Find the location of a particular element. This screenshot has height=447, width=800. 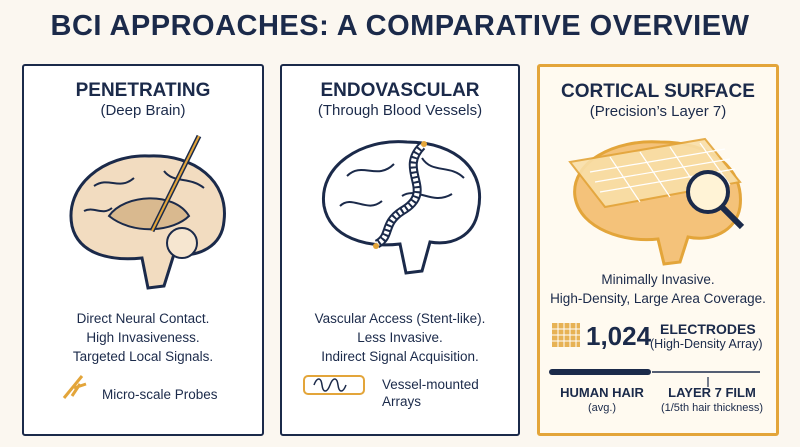

legend-line: Micro-scale Probes is located at coordinates (160, 394).